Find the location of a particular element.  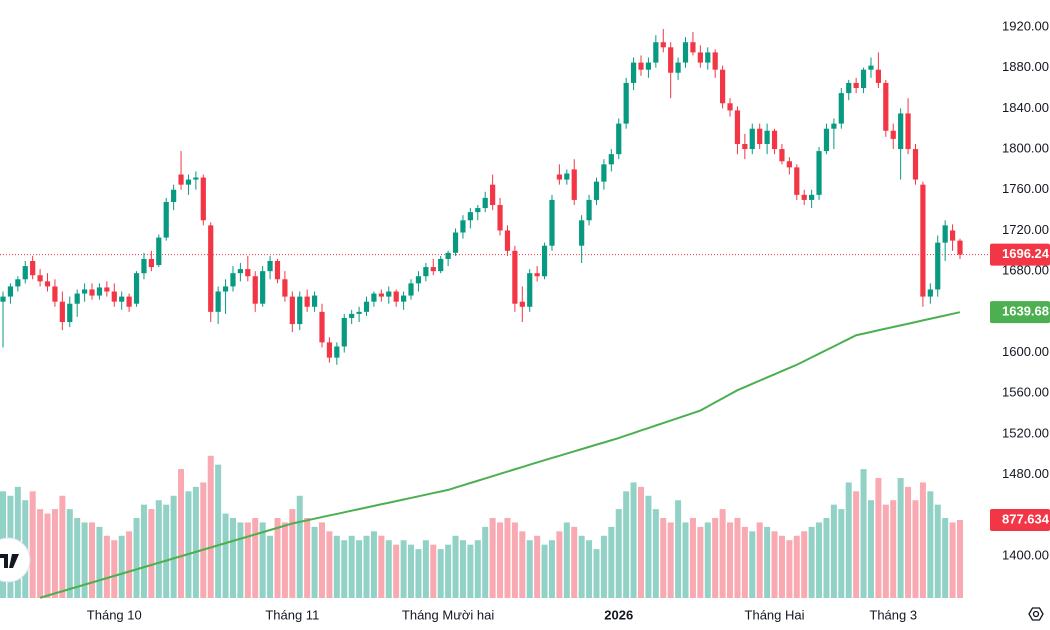

volume-label: 877.634 is located at coordinates (1026, 518).